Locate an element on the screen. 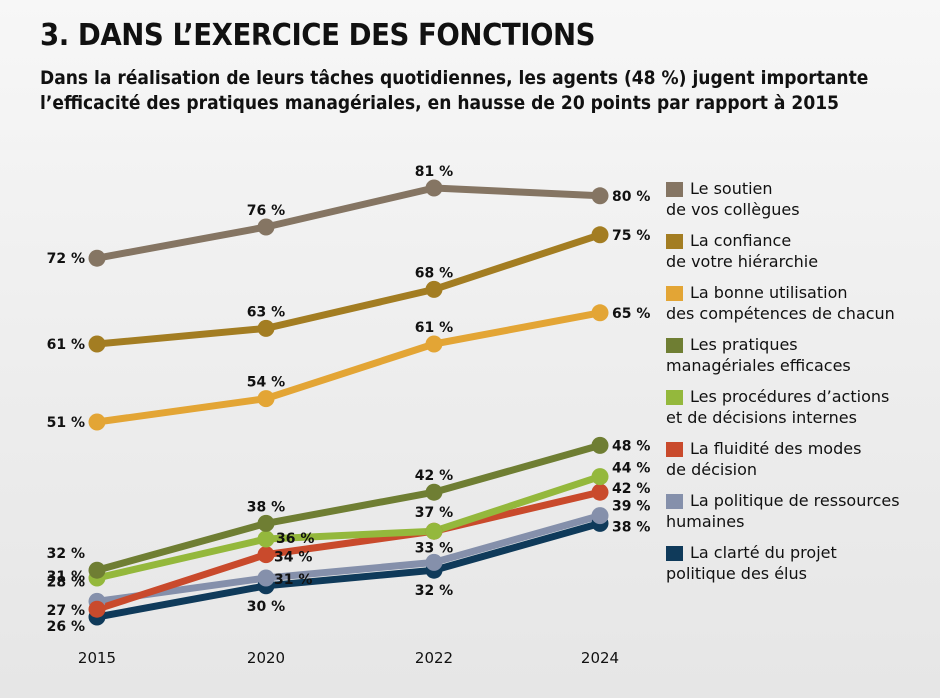 This screenshot has height=698, width=940. data-label: 39 % is located at coordinates (631, 507).